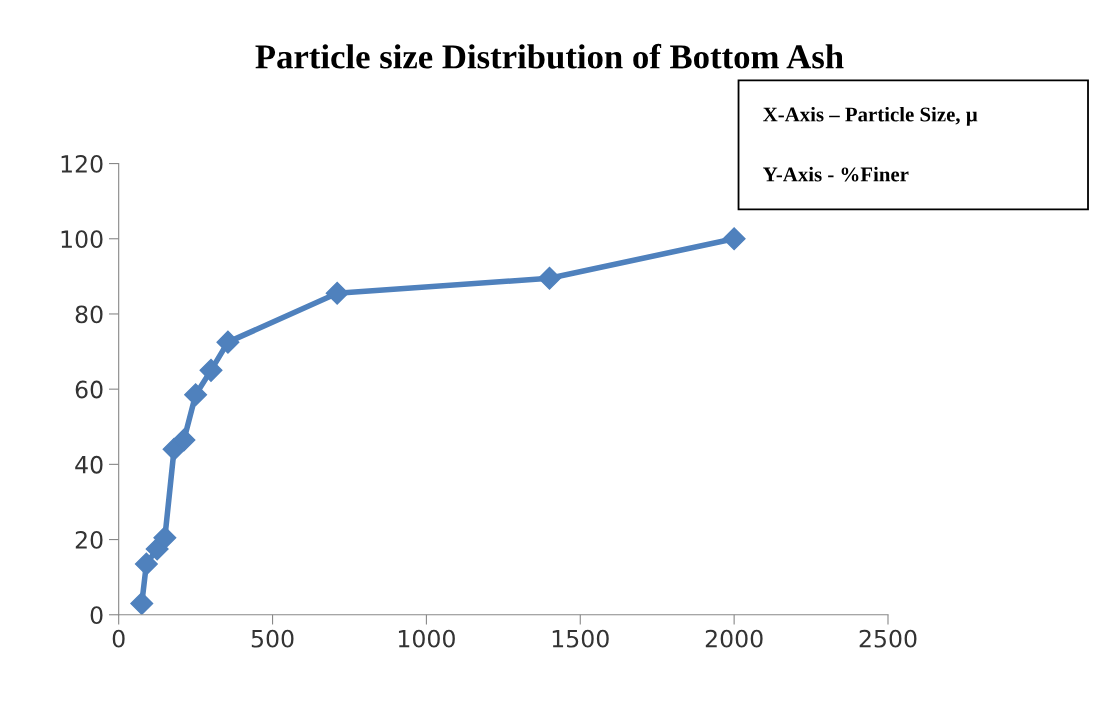  I want to click on x-tick-label: 1500, so click(580, 638).